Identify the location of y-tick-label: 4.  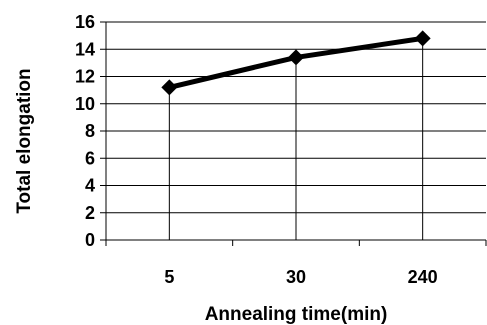
(90, 186).